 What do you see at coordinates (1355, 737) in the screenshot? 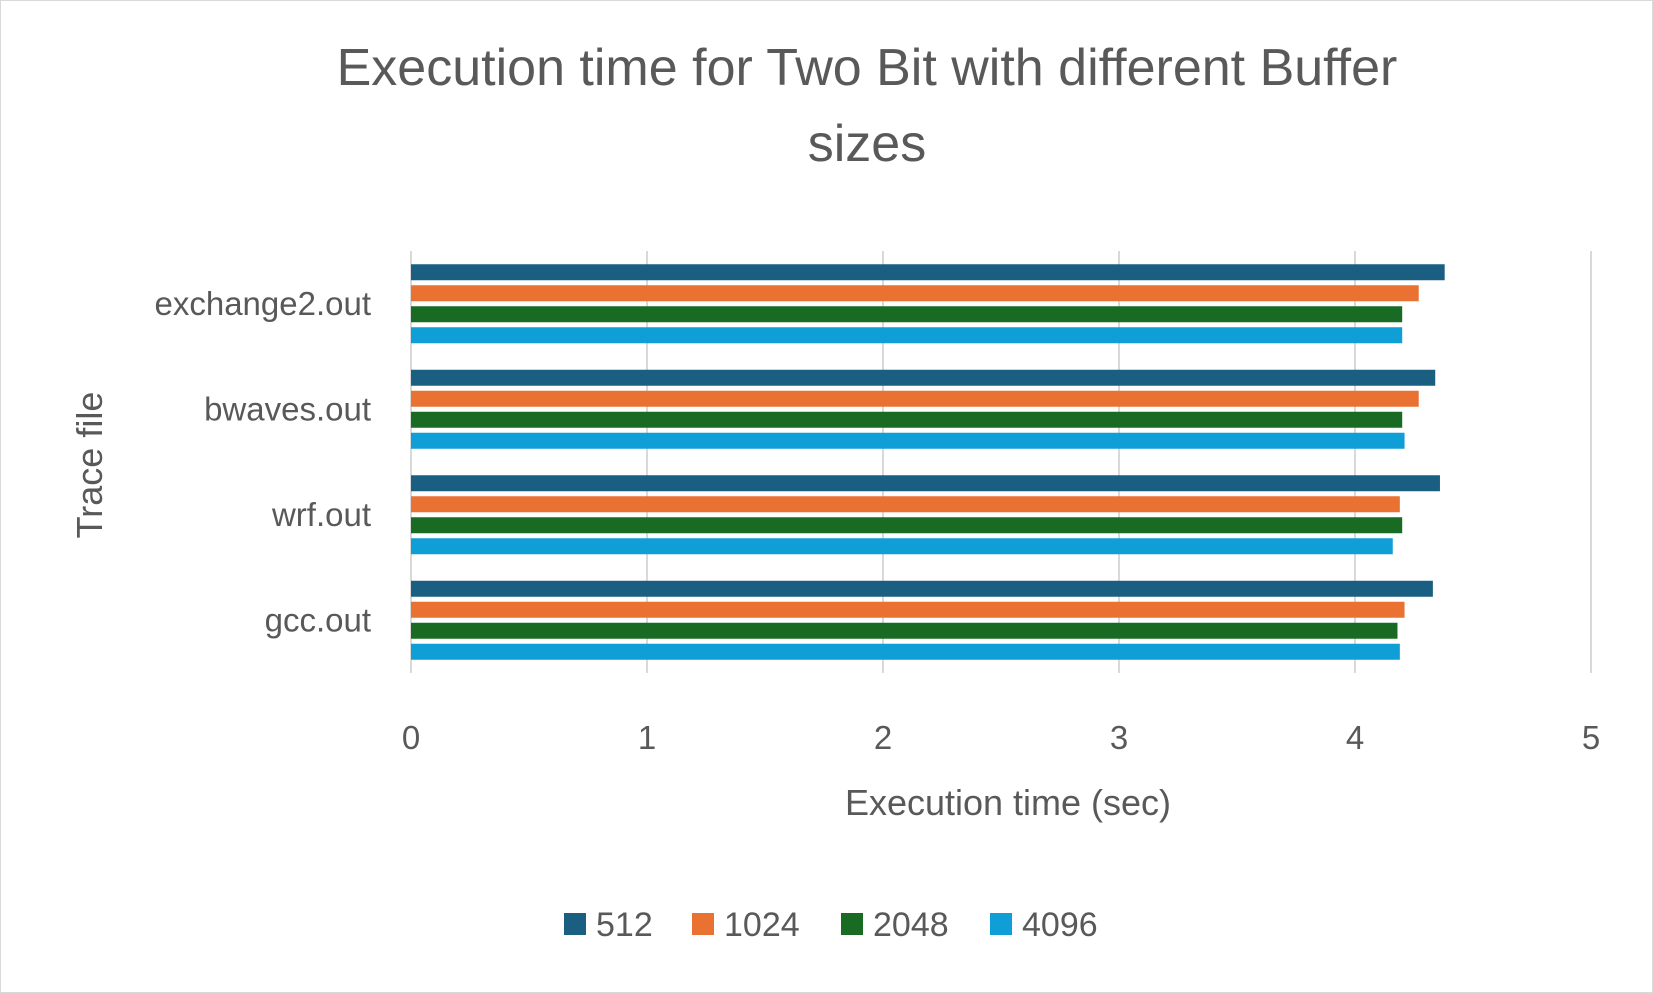
I see `x-tick-label: 4` at bounding box center [1355, 737].